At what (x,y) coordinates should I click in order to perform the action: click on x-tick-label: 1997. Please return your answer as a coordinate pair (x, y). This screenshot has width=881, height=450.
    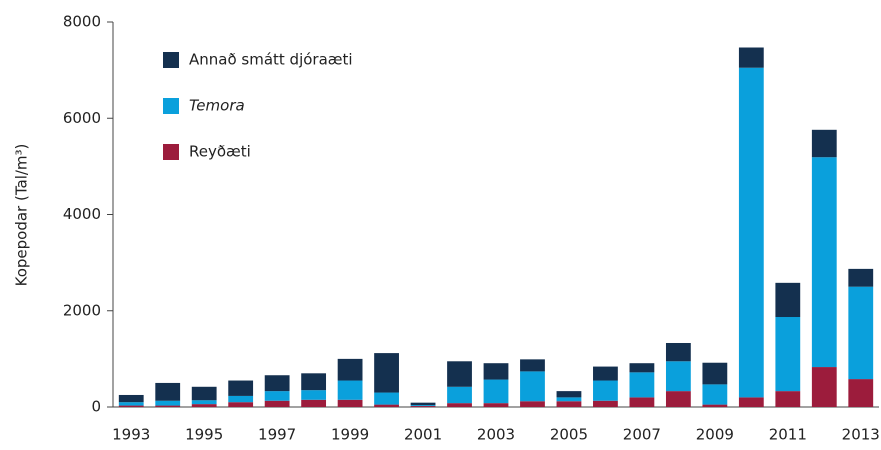
    Looking at the image, I should click on (277, 435).